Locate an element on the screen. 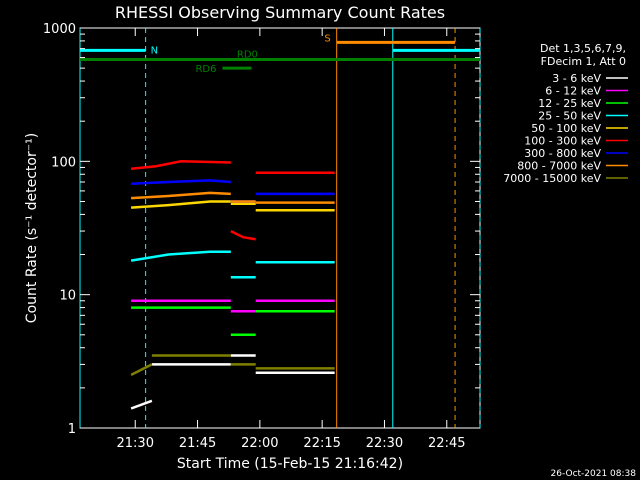  y-tick-label-1000: 1000 is located at coordinates (59, 29).